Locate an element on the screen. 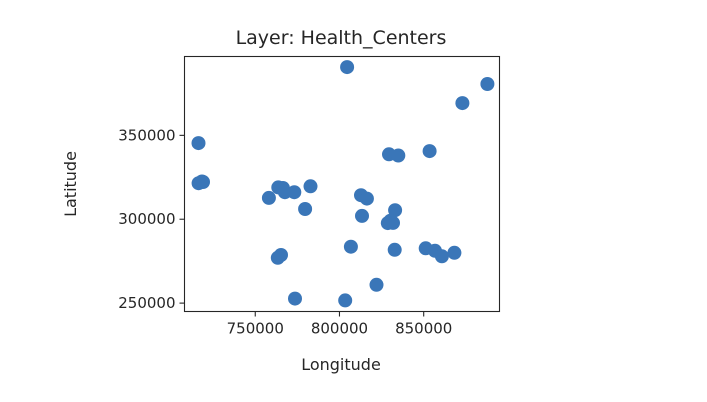 This screenshot has height=402, width=707. y-axis-ticks: 250000 300000 350000 is located at coordinates (151, 219).